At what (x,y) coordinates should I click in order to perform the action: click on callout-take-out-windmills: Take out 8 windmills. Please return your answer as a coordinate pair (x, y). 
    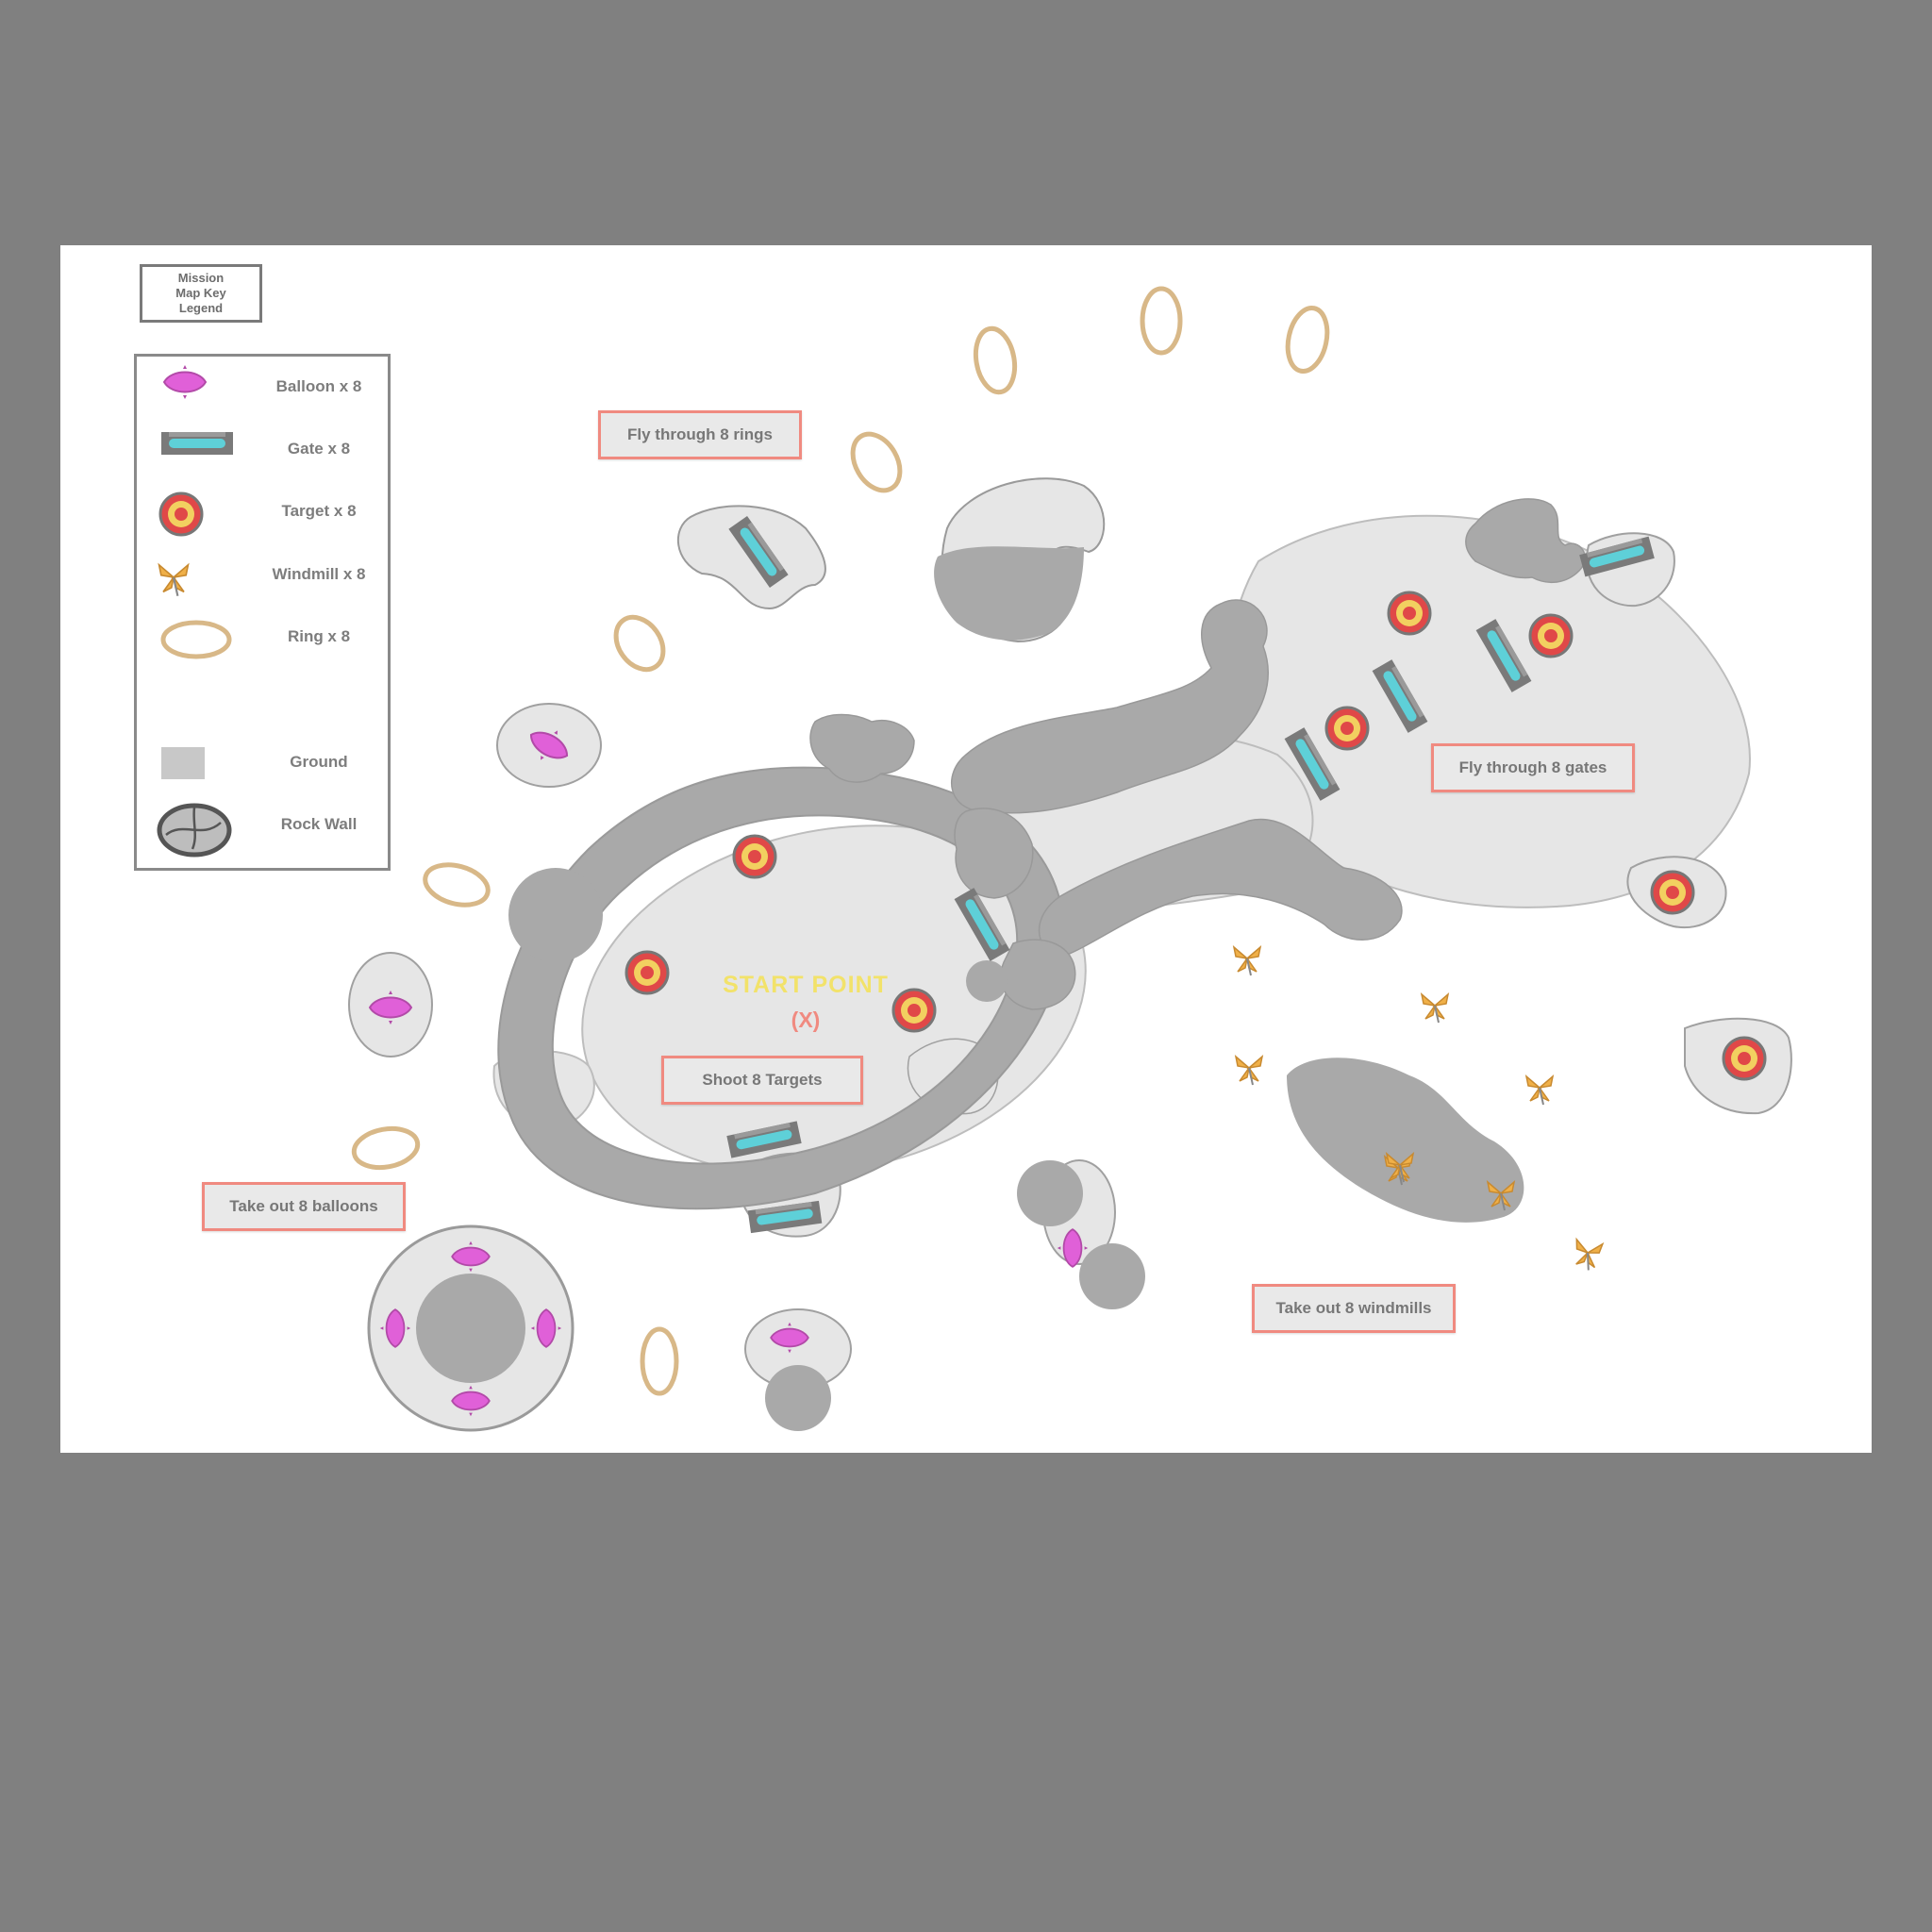
    Looking at the image, I should click on (1354, 1309).